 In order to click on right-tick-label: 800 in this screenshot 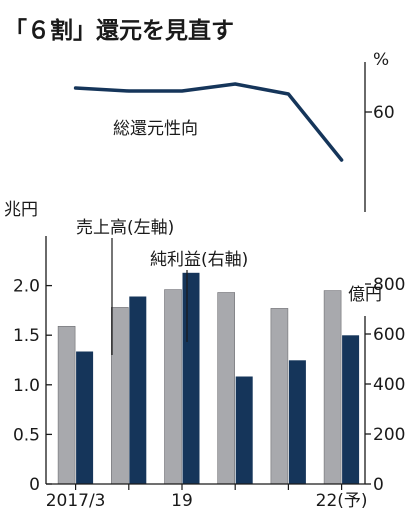, I will do `click(389, 285)`.